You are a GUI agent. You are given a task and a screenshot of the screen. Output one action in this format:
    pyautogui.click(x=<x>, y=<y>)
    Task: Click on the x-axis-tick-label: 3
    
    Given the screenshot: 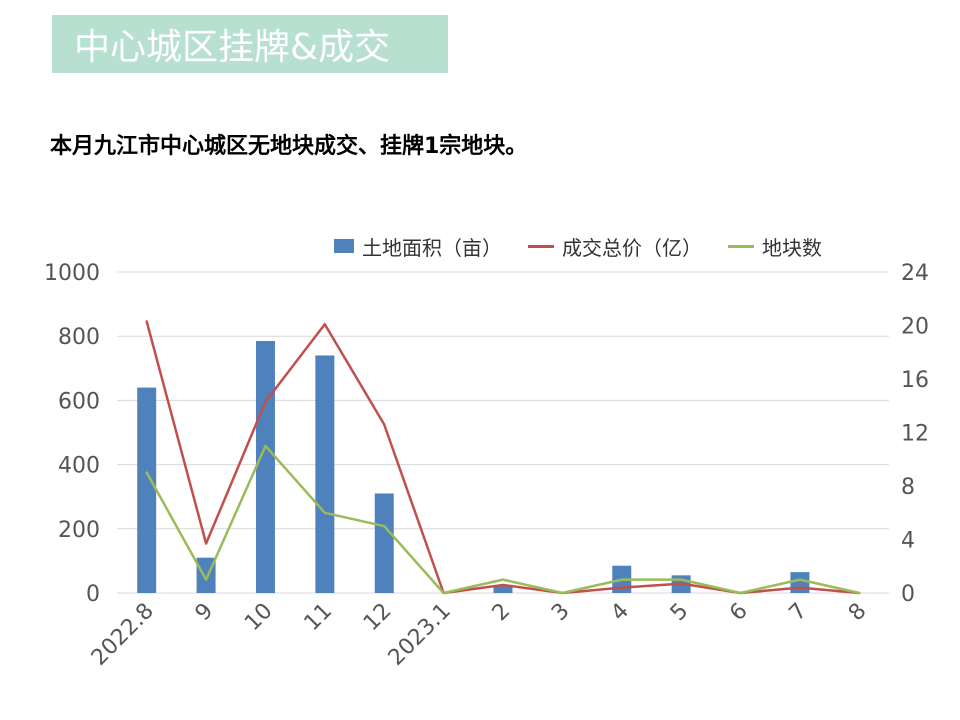 What is the action you would take?
    pyautogui.click(x=561, y=613)
    